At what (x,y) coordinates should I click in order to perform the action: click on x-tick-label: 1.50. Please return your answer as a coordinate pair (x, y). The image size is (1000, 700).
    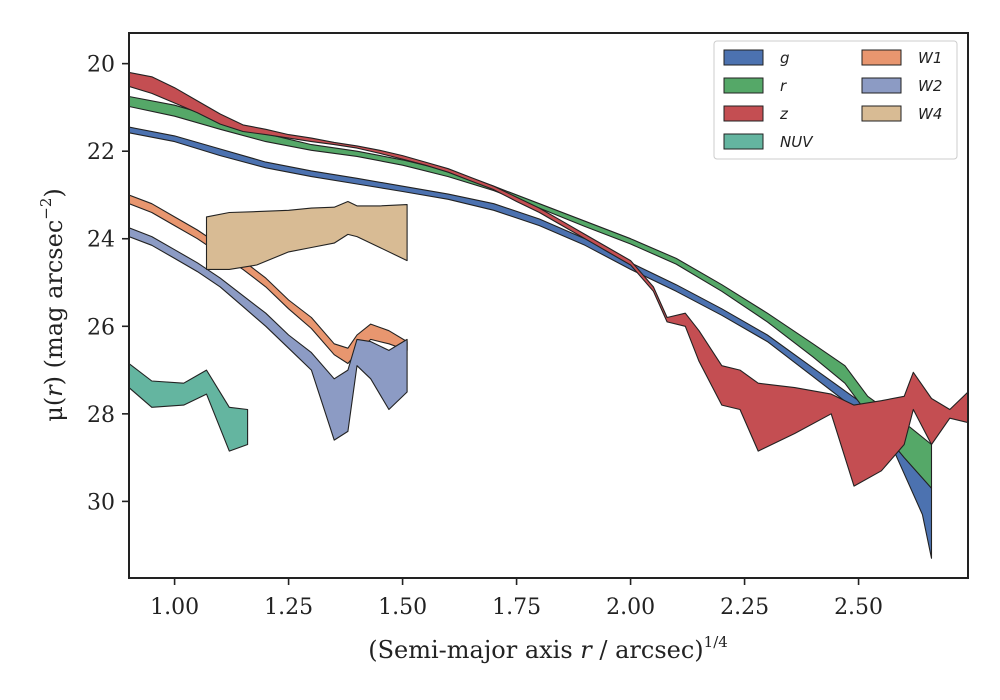
    Looking at the image, I should click on (402, 607).